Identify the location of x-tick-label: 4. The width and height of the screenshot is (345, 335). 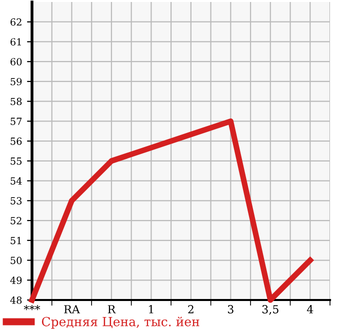
(310, 309).